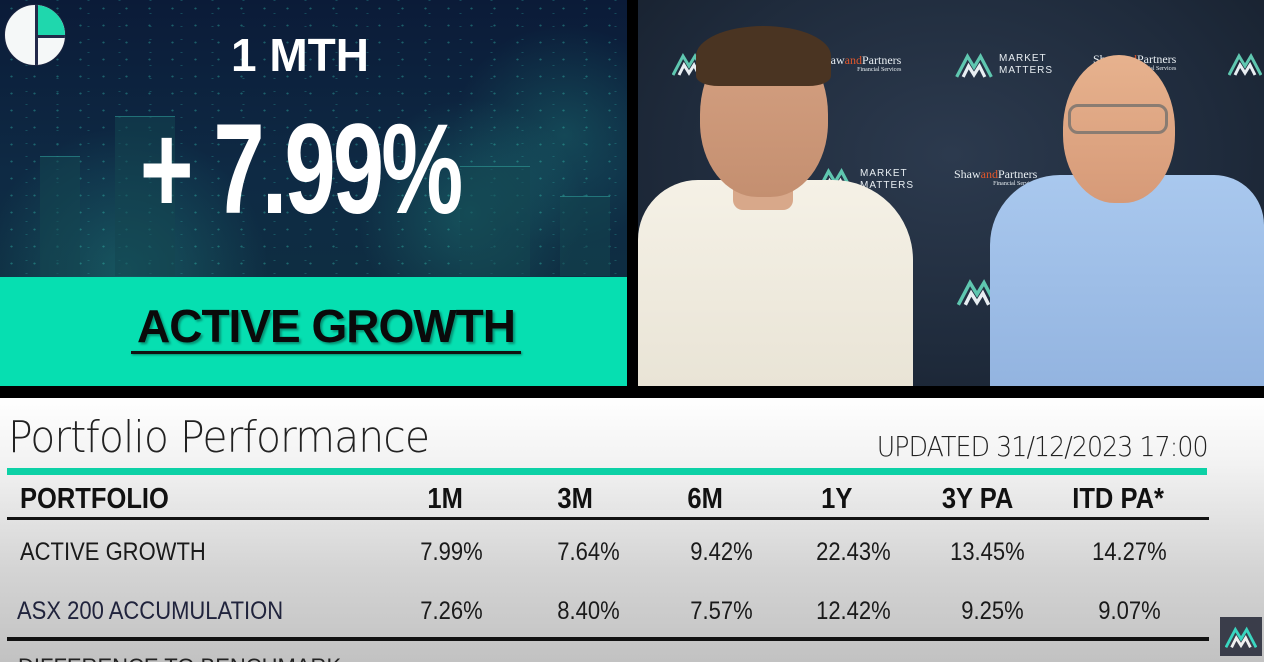 This screenshot has width=1264, height=662. I want to click on pie-chart-icon, so click(35, 35).